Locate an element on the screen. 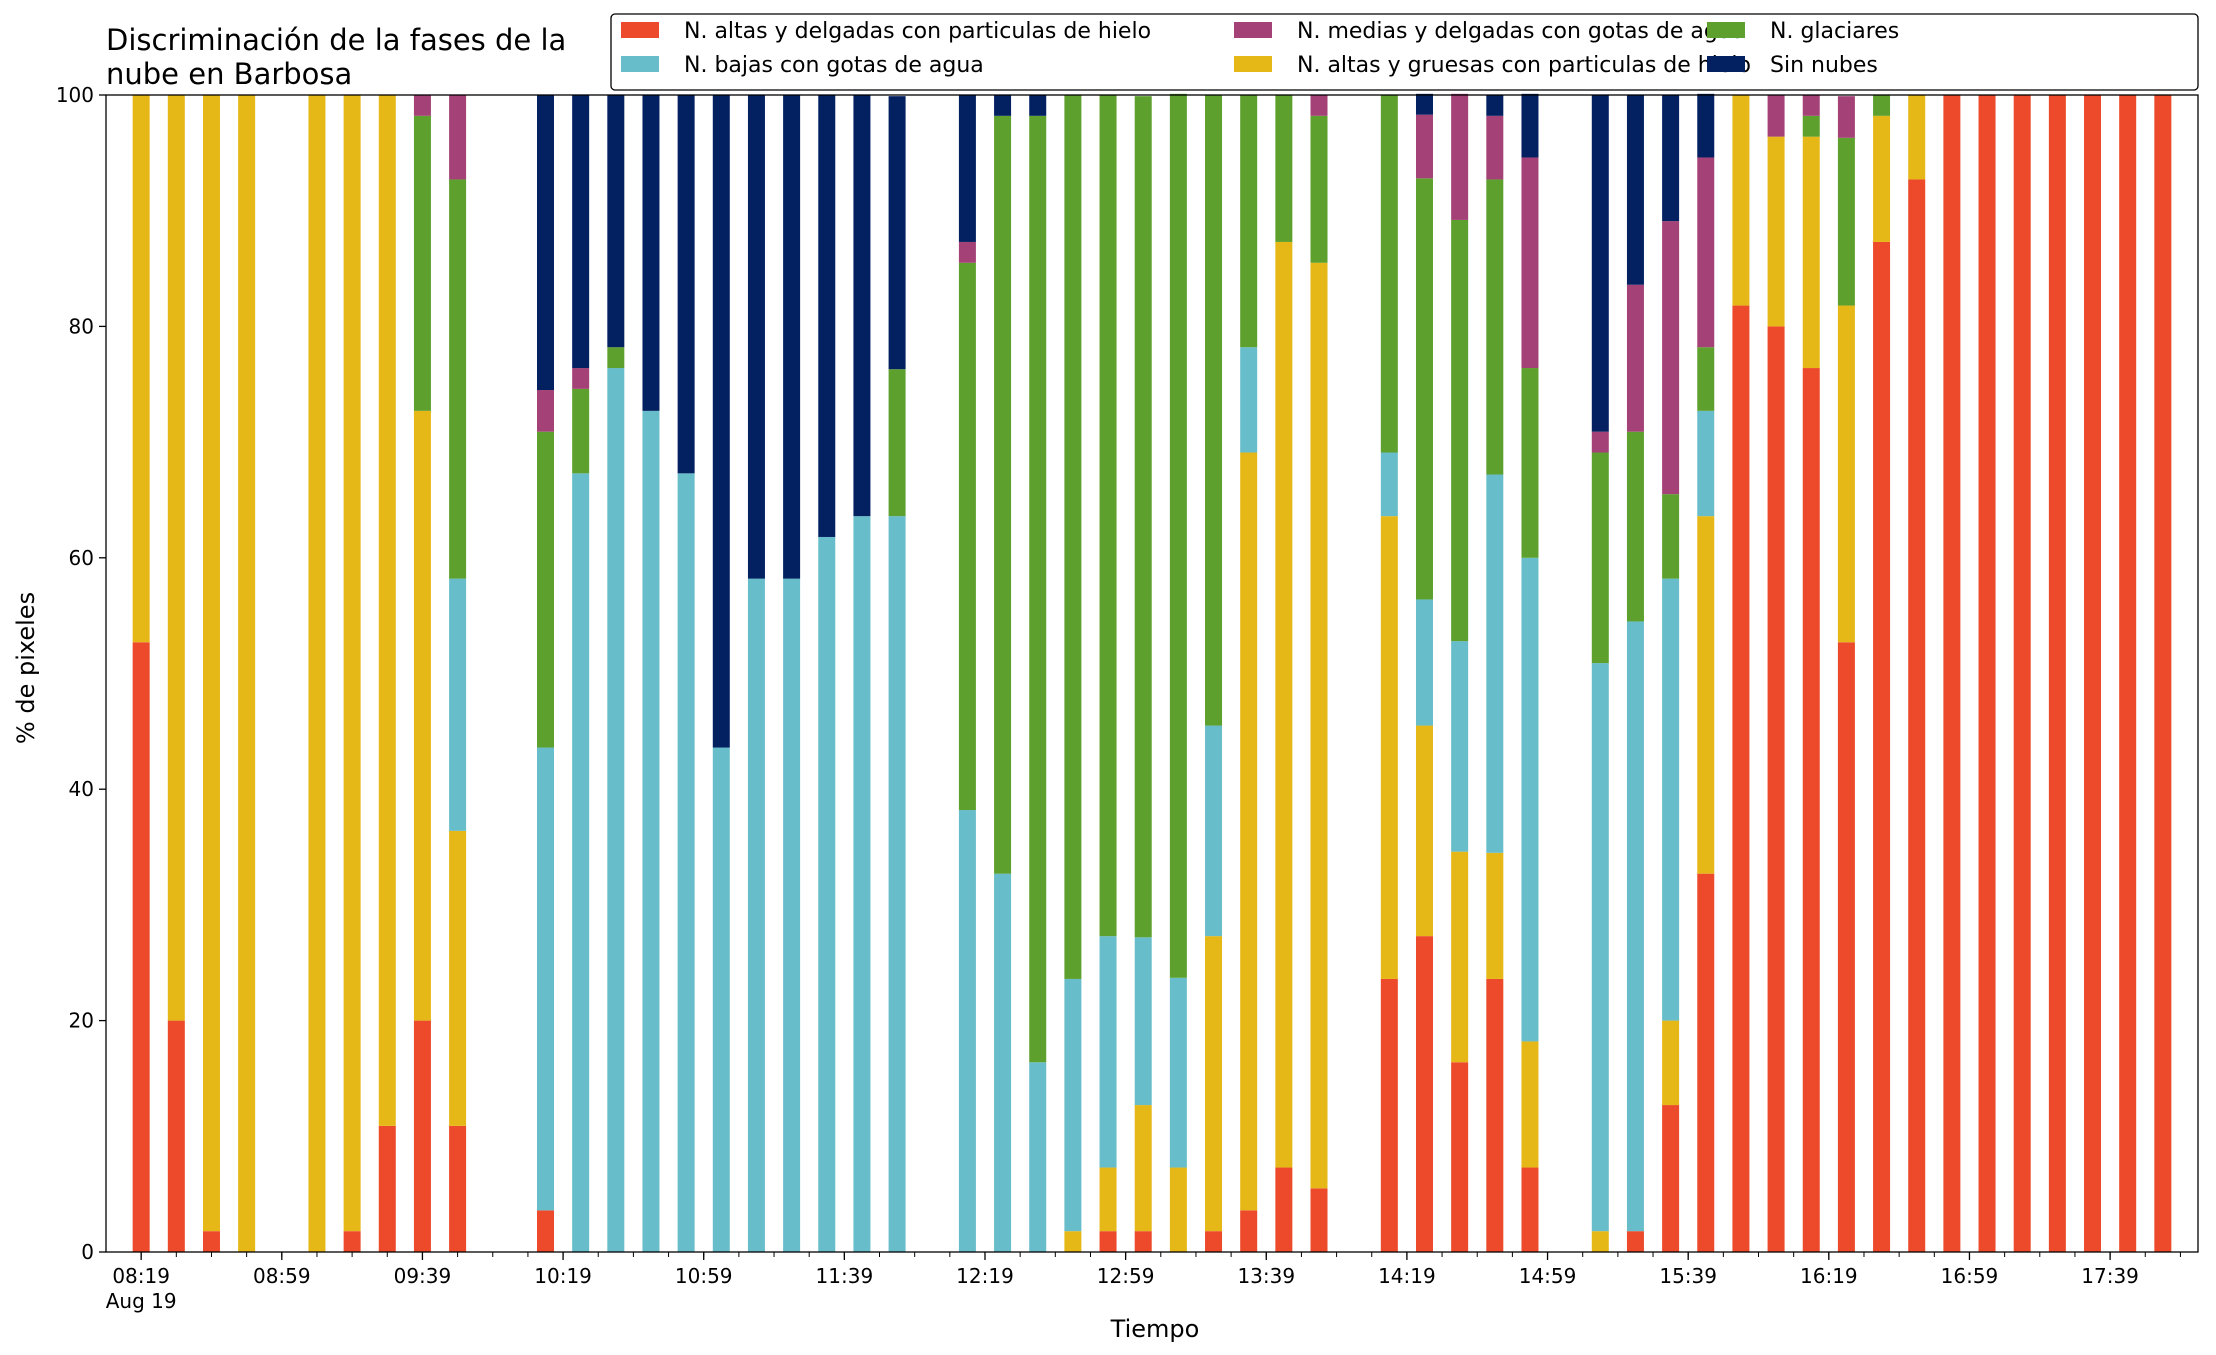 Image resolution: width=2216 pixels, height=1355 pixels. x-tick-label: 08:19 is located at coordinates (141, 1276).